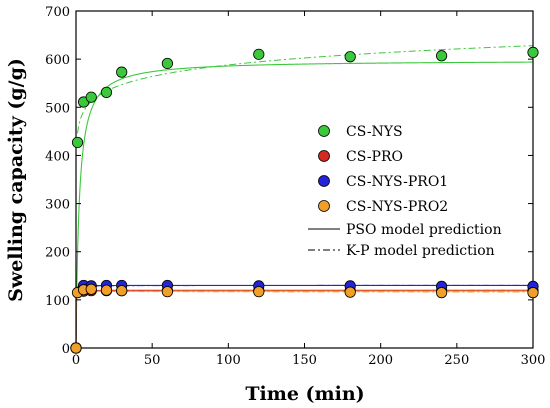 This screenshot has width=550, height=408. I want to click on y-tick-label: 500, so click(57, 108).